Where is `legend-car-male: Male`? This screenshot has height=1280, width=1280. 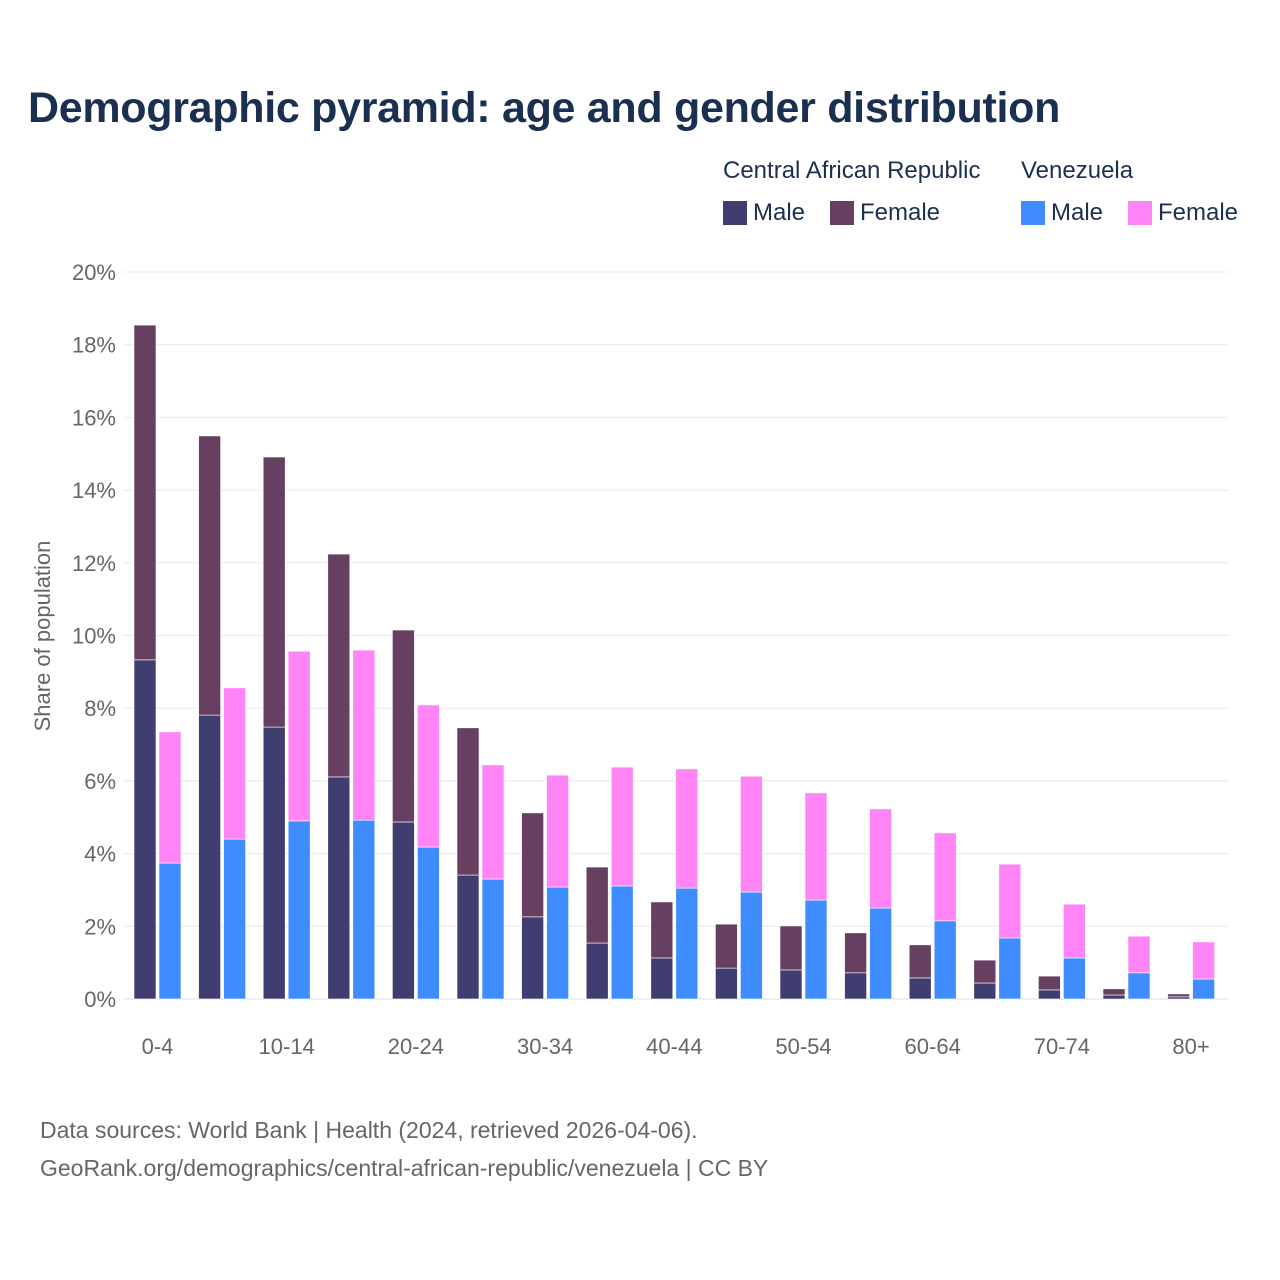 legend-car-male: Male is located at coordinates (764, 213).